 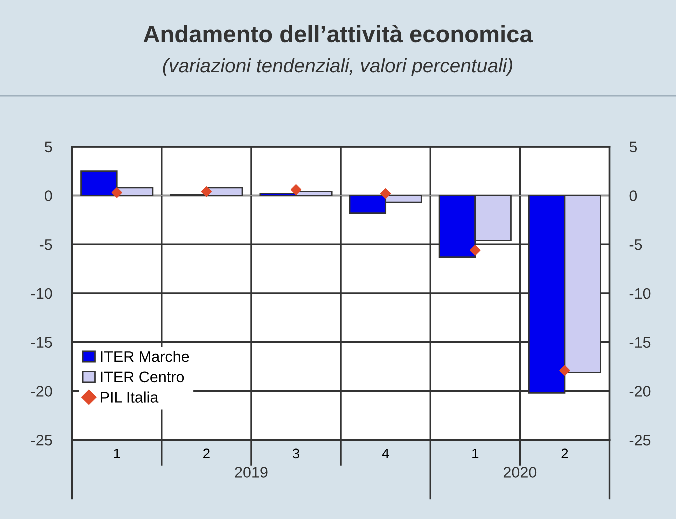 What do you see at coordinates (48, 147) in the screenshot?
I see `y-tick-label: 5` at bounding box center [48, 147].